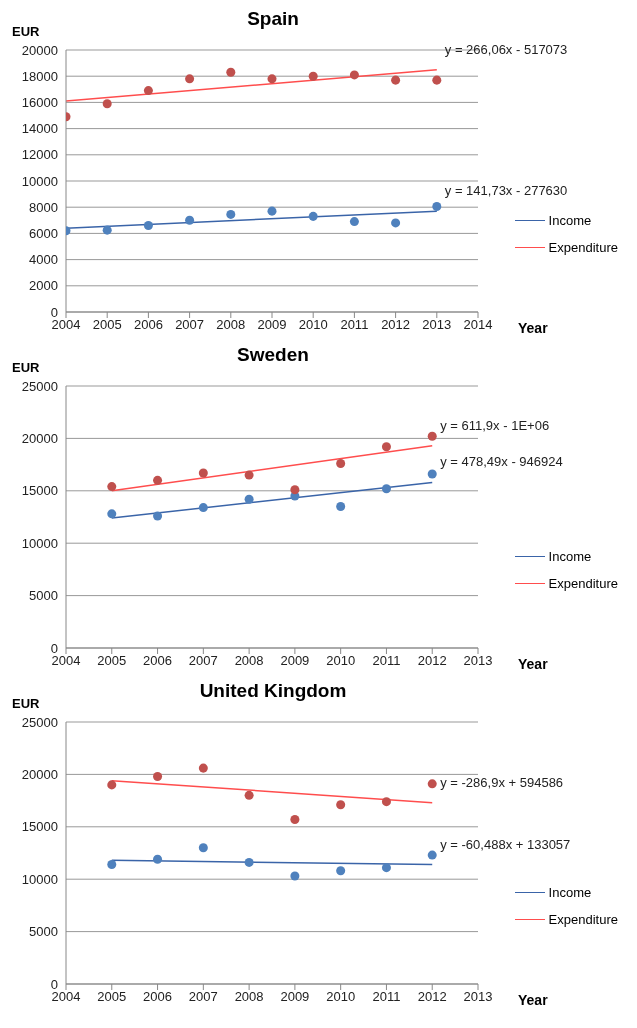 The width and height of the screenshot is (637, 1028). I want to click on y-tick-label: 25000, so click(39, 722).